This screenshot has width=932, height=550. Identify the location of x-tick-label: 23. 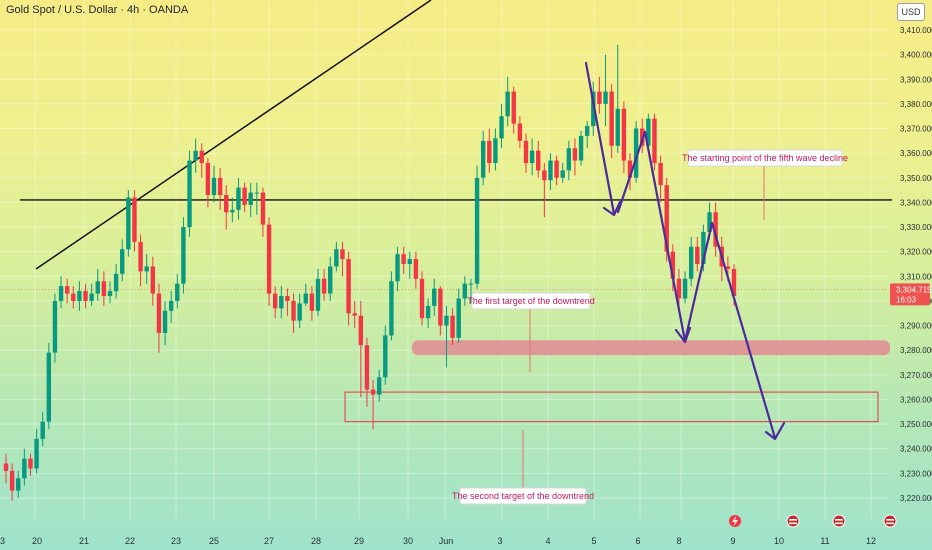
(176, 541).